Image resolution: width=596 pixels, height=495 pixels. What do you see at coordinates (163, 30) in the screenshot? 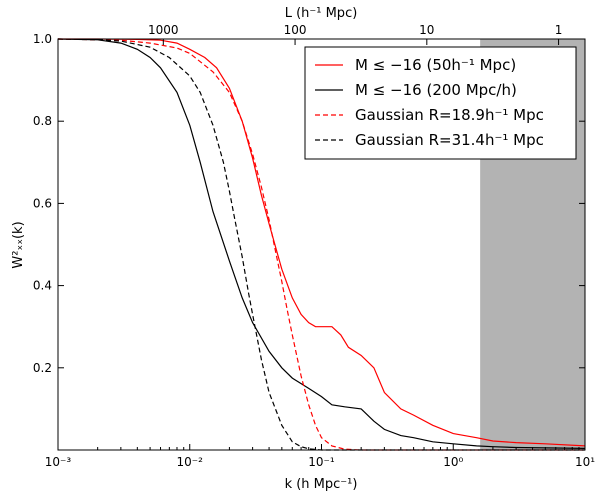
I see `top-tick-label: 1000` at bounding box center [163, 30].